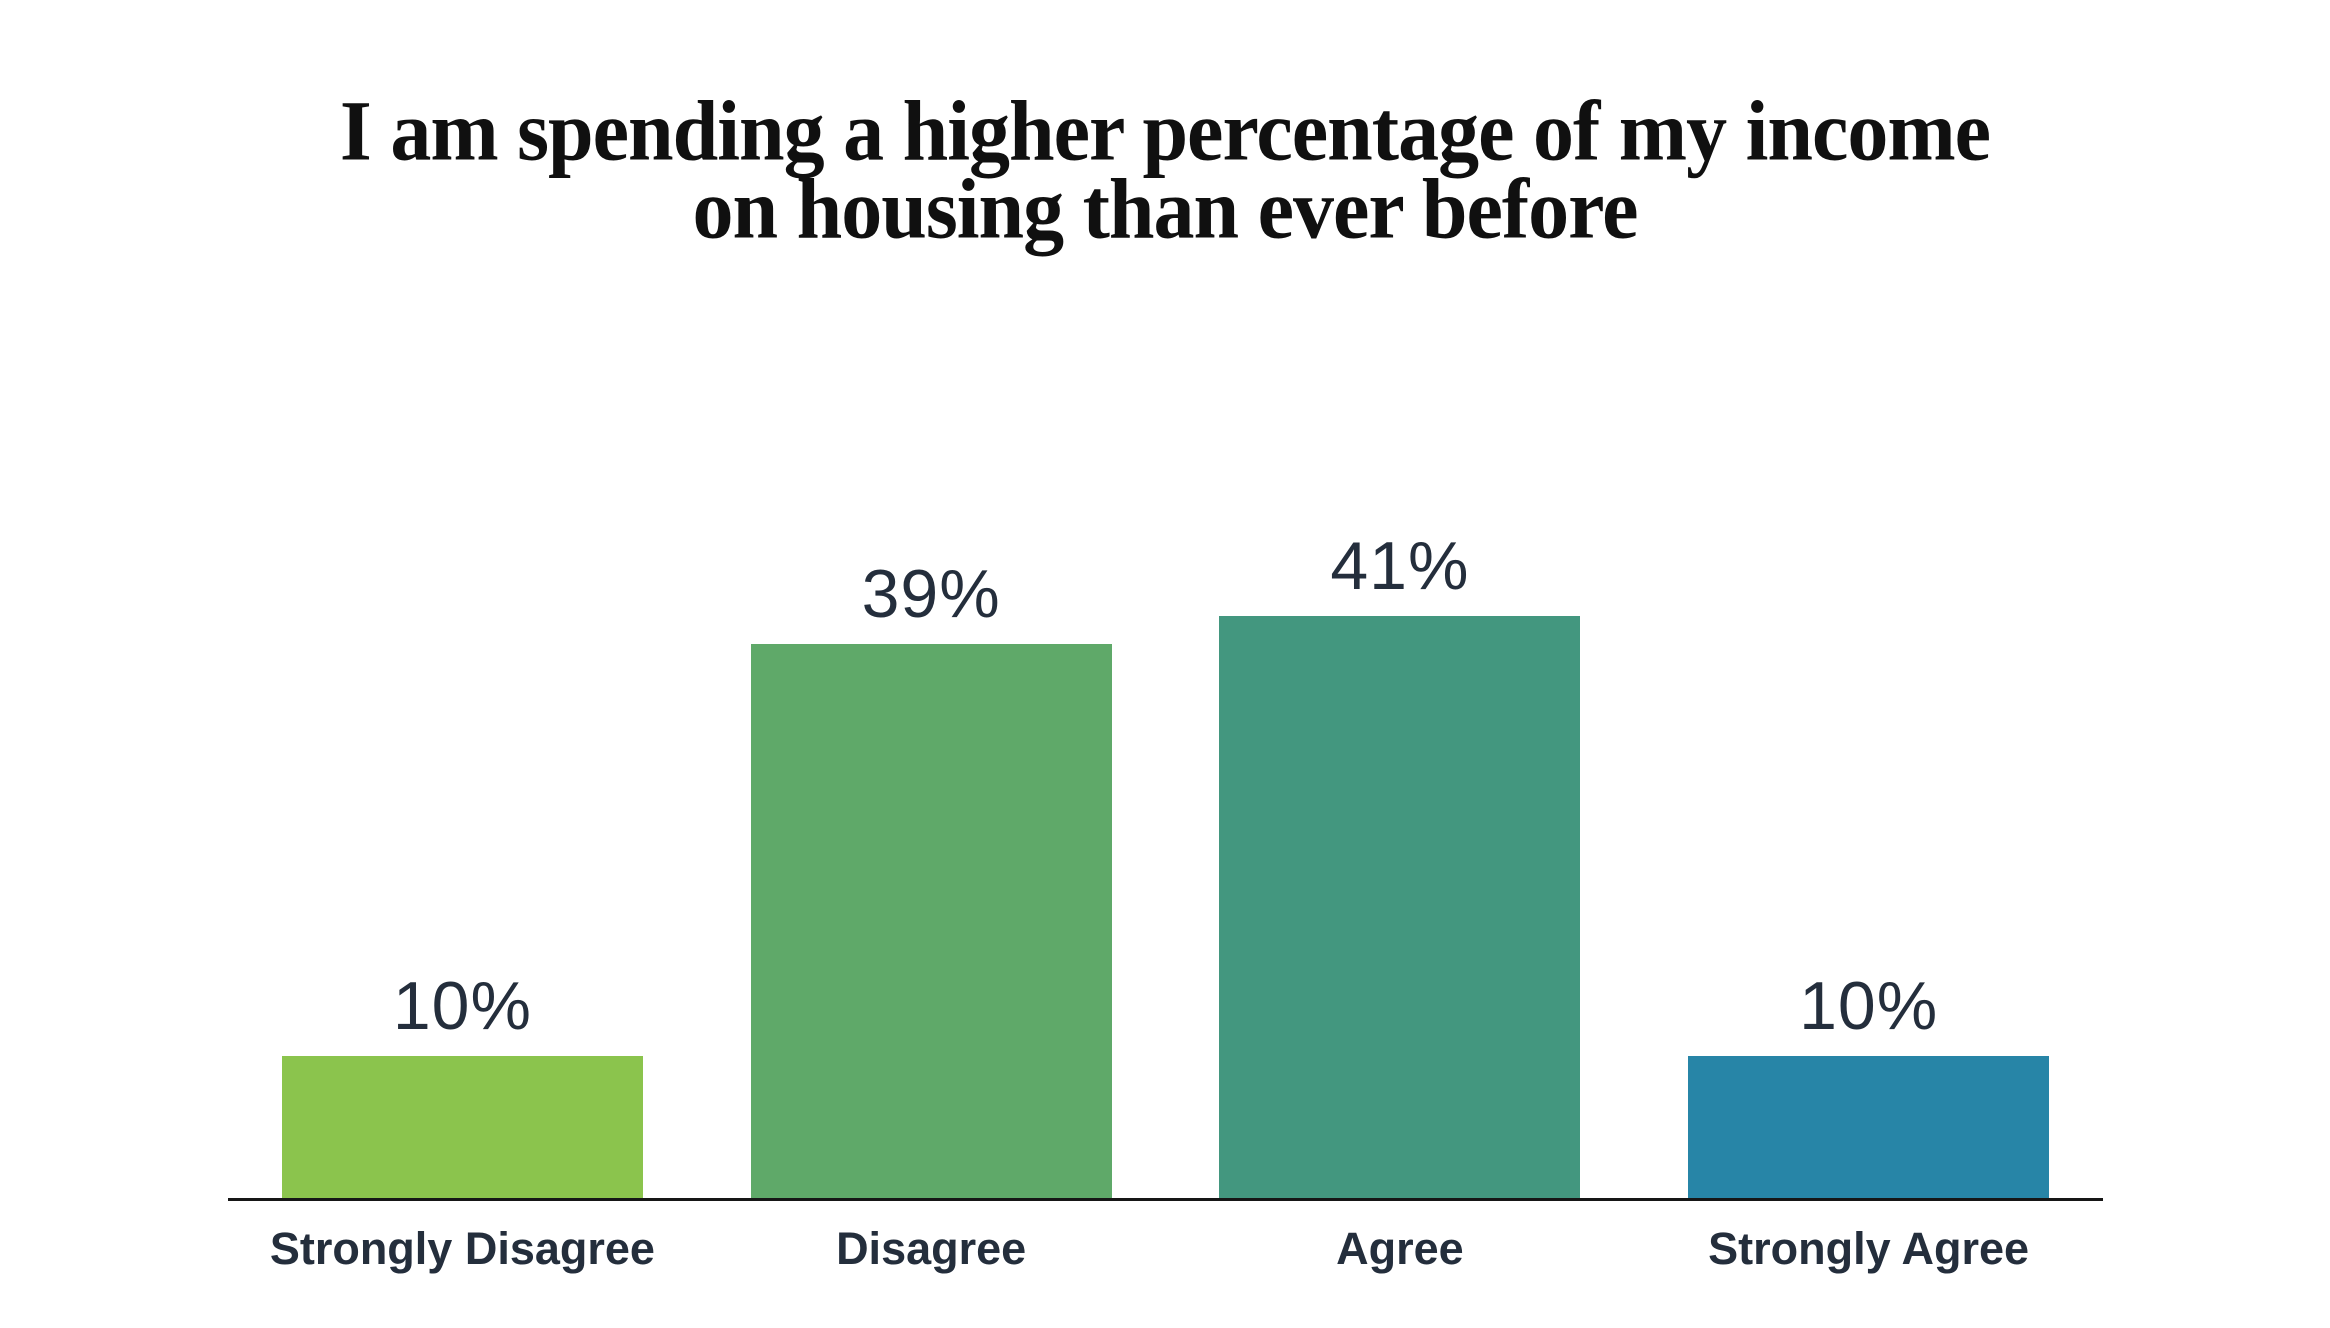 The image size is (2330, 1328). I want to click on x-axis-line, so click(1165, 1199).